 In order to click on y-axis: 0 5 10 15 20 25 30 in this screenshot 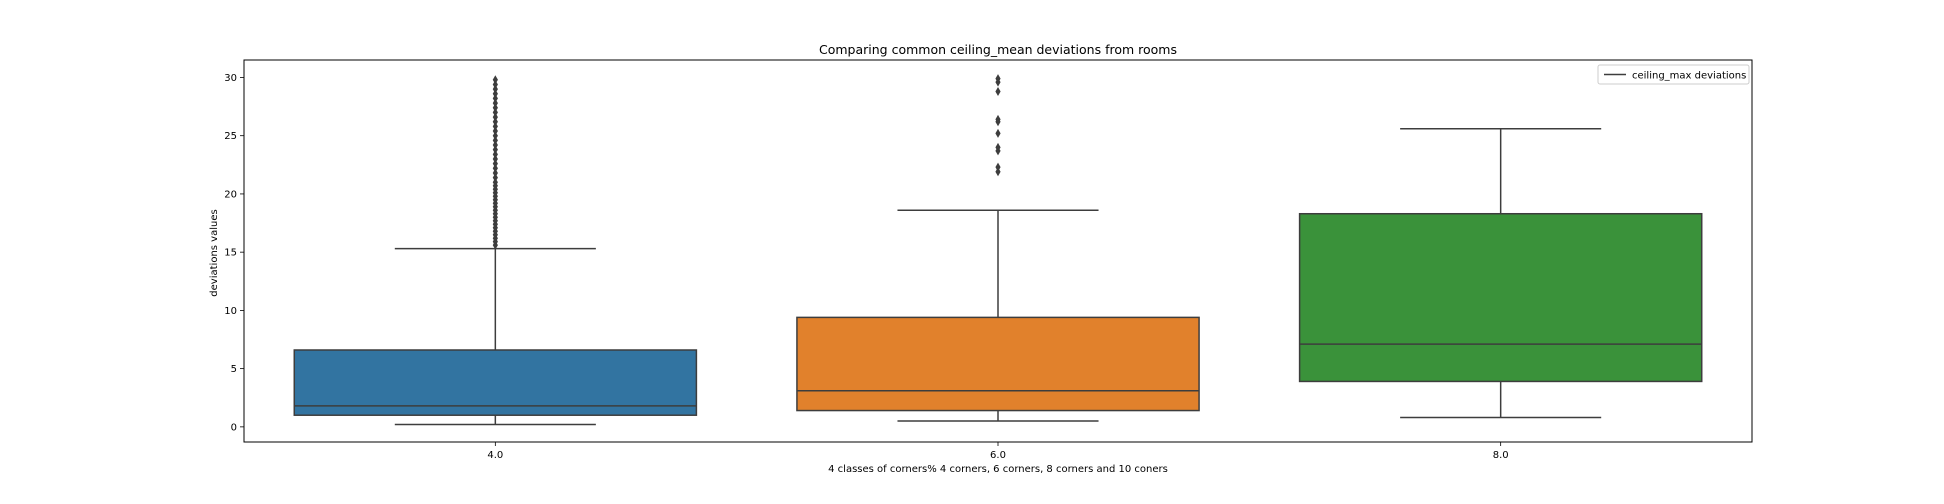, I will do `click(234, 253)`.